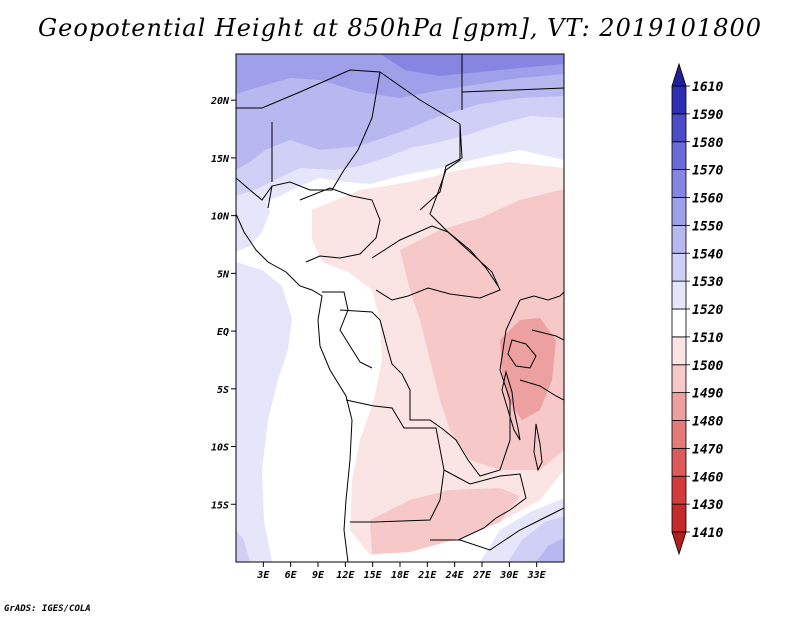  I want to click on border-libya-sudan, so click(512, 82).